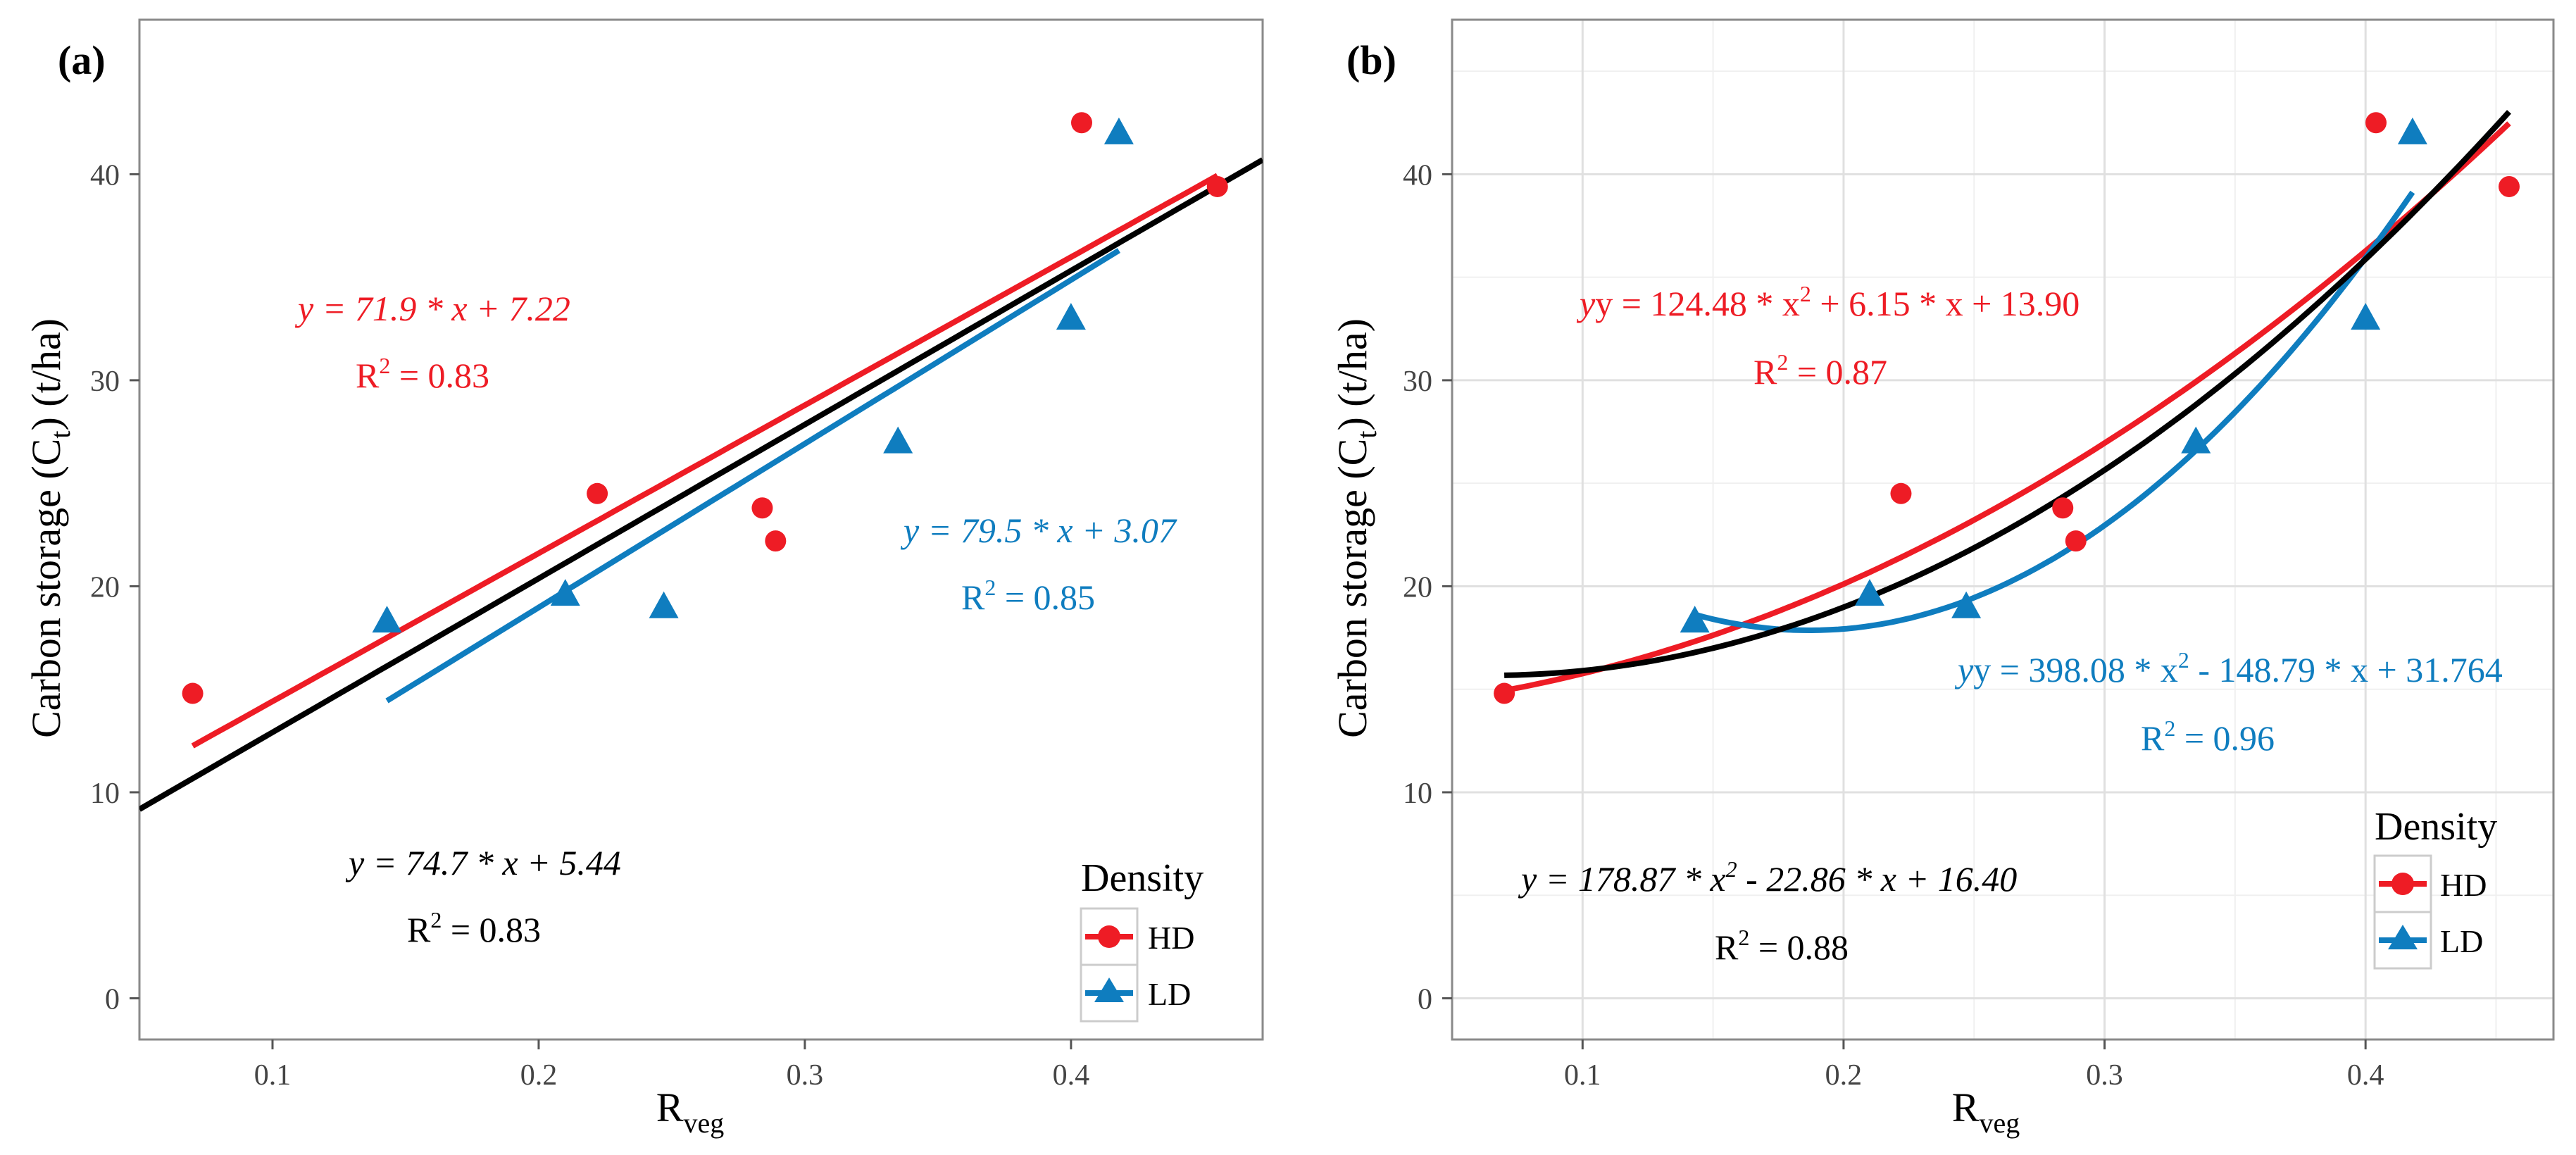 The width and height of the screenshot is (2576, 1155). Describe the element at coordinates (432, 308) in the screenshot. I see `panel-a-eq-hd: y = 71.9 * x + 7.22` at that location.